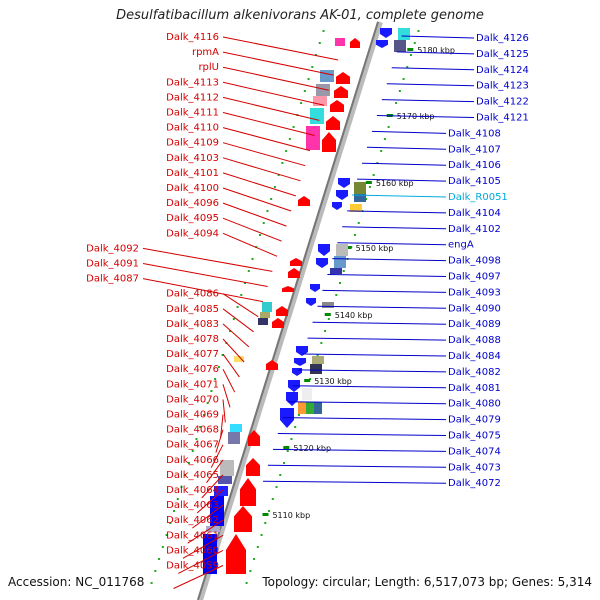 This screenshot has height=600, width=600. I want to click on right-gene-label: Dalk_4072, so click(474, 483).